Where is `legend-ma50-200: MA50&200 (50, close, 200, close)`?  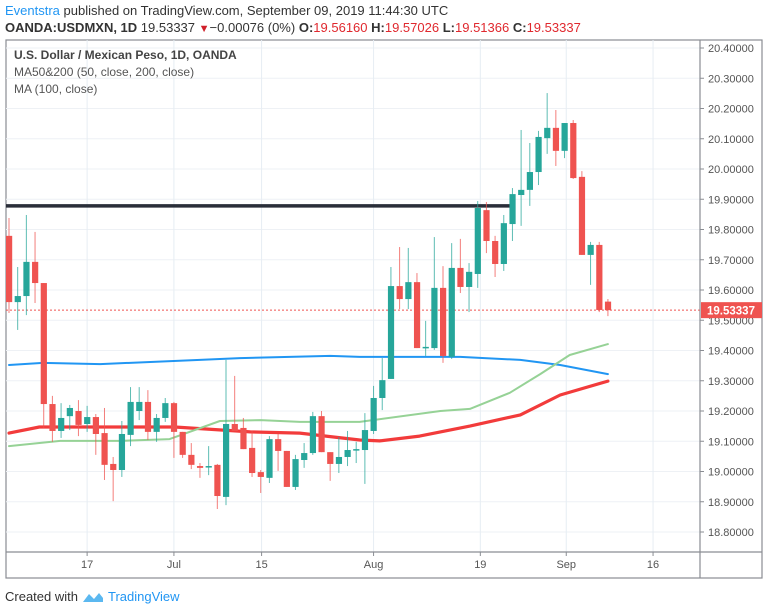 legend-ma50-200: MA50&200 (50, close, 200, close) is located at coordinates (104, 72).